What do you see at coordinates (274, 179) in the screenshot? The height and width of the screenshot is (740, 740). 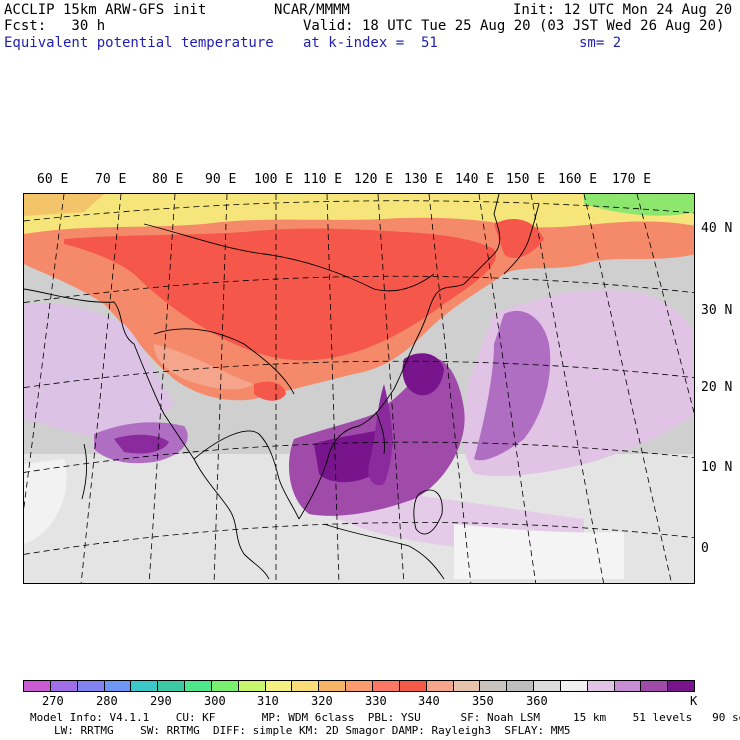 I see `lon-label-100e: 100 E` at bounding box center [274, 179].